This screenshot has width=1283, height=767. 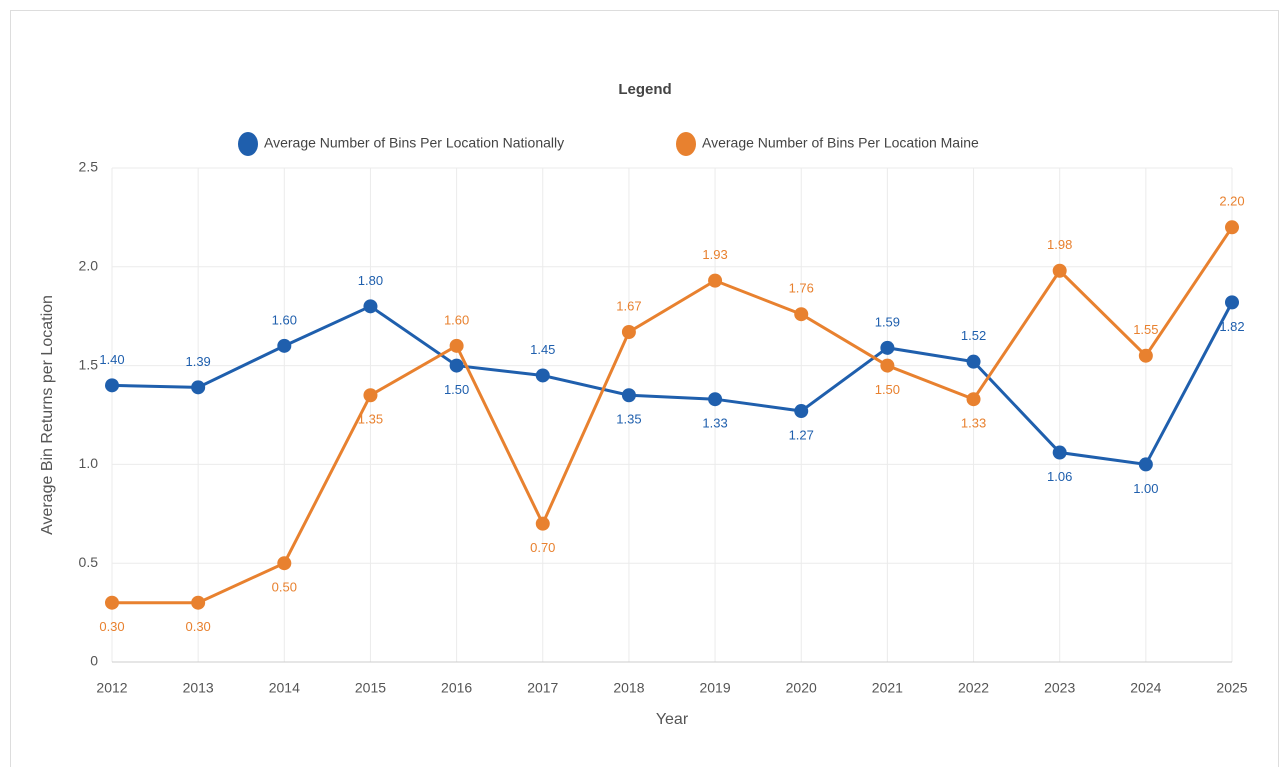 What do you see at coordinates (284, 688) in the screenshot?
I see `x-tick-label: 2014` at bounding box center [284, 688].